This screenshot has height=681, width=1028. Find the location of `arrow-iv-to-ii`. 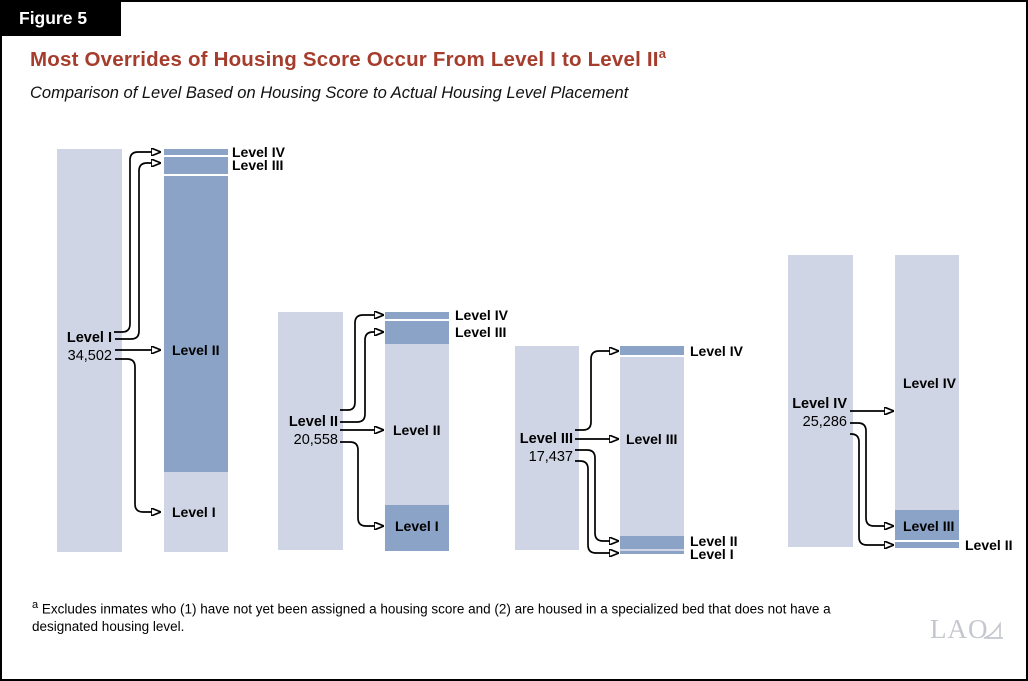

arrow-iv-to-ii is located at coordinates (867, 489).